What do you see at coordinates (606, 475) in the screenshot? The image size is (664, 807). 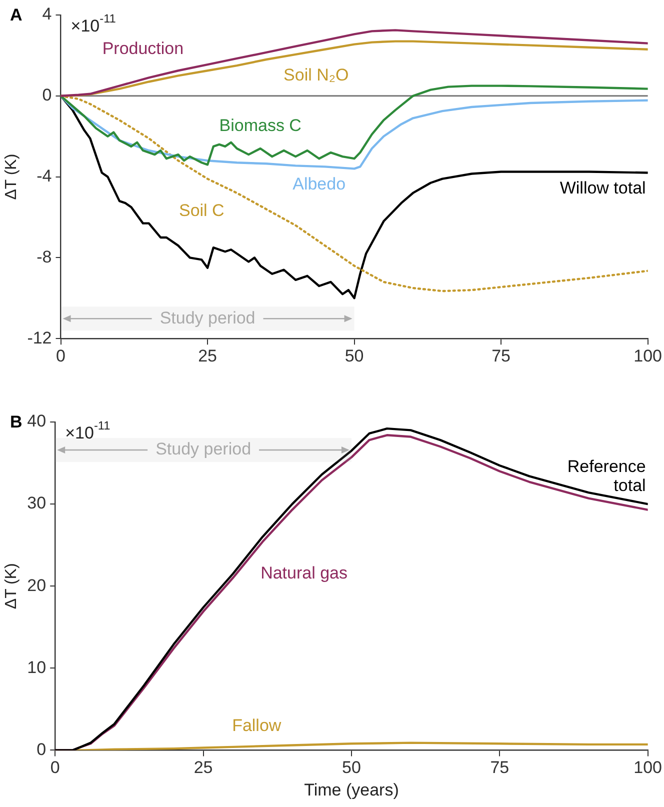 I see `series-label: Reference total` at bounding box center [606, 475].